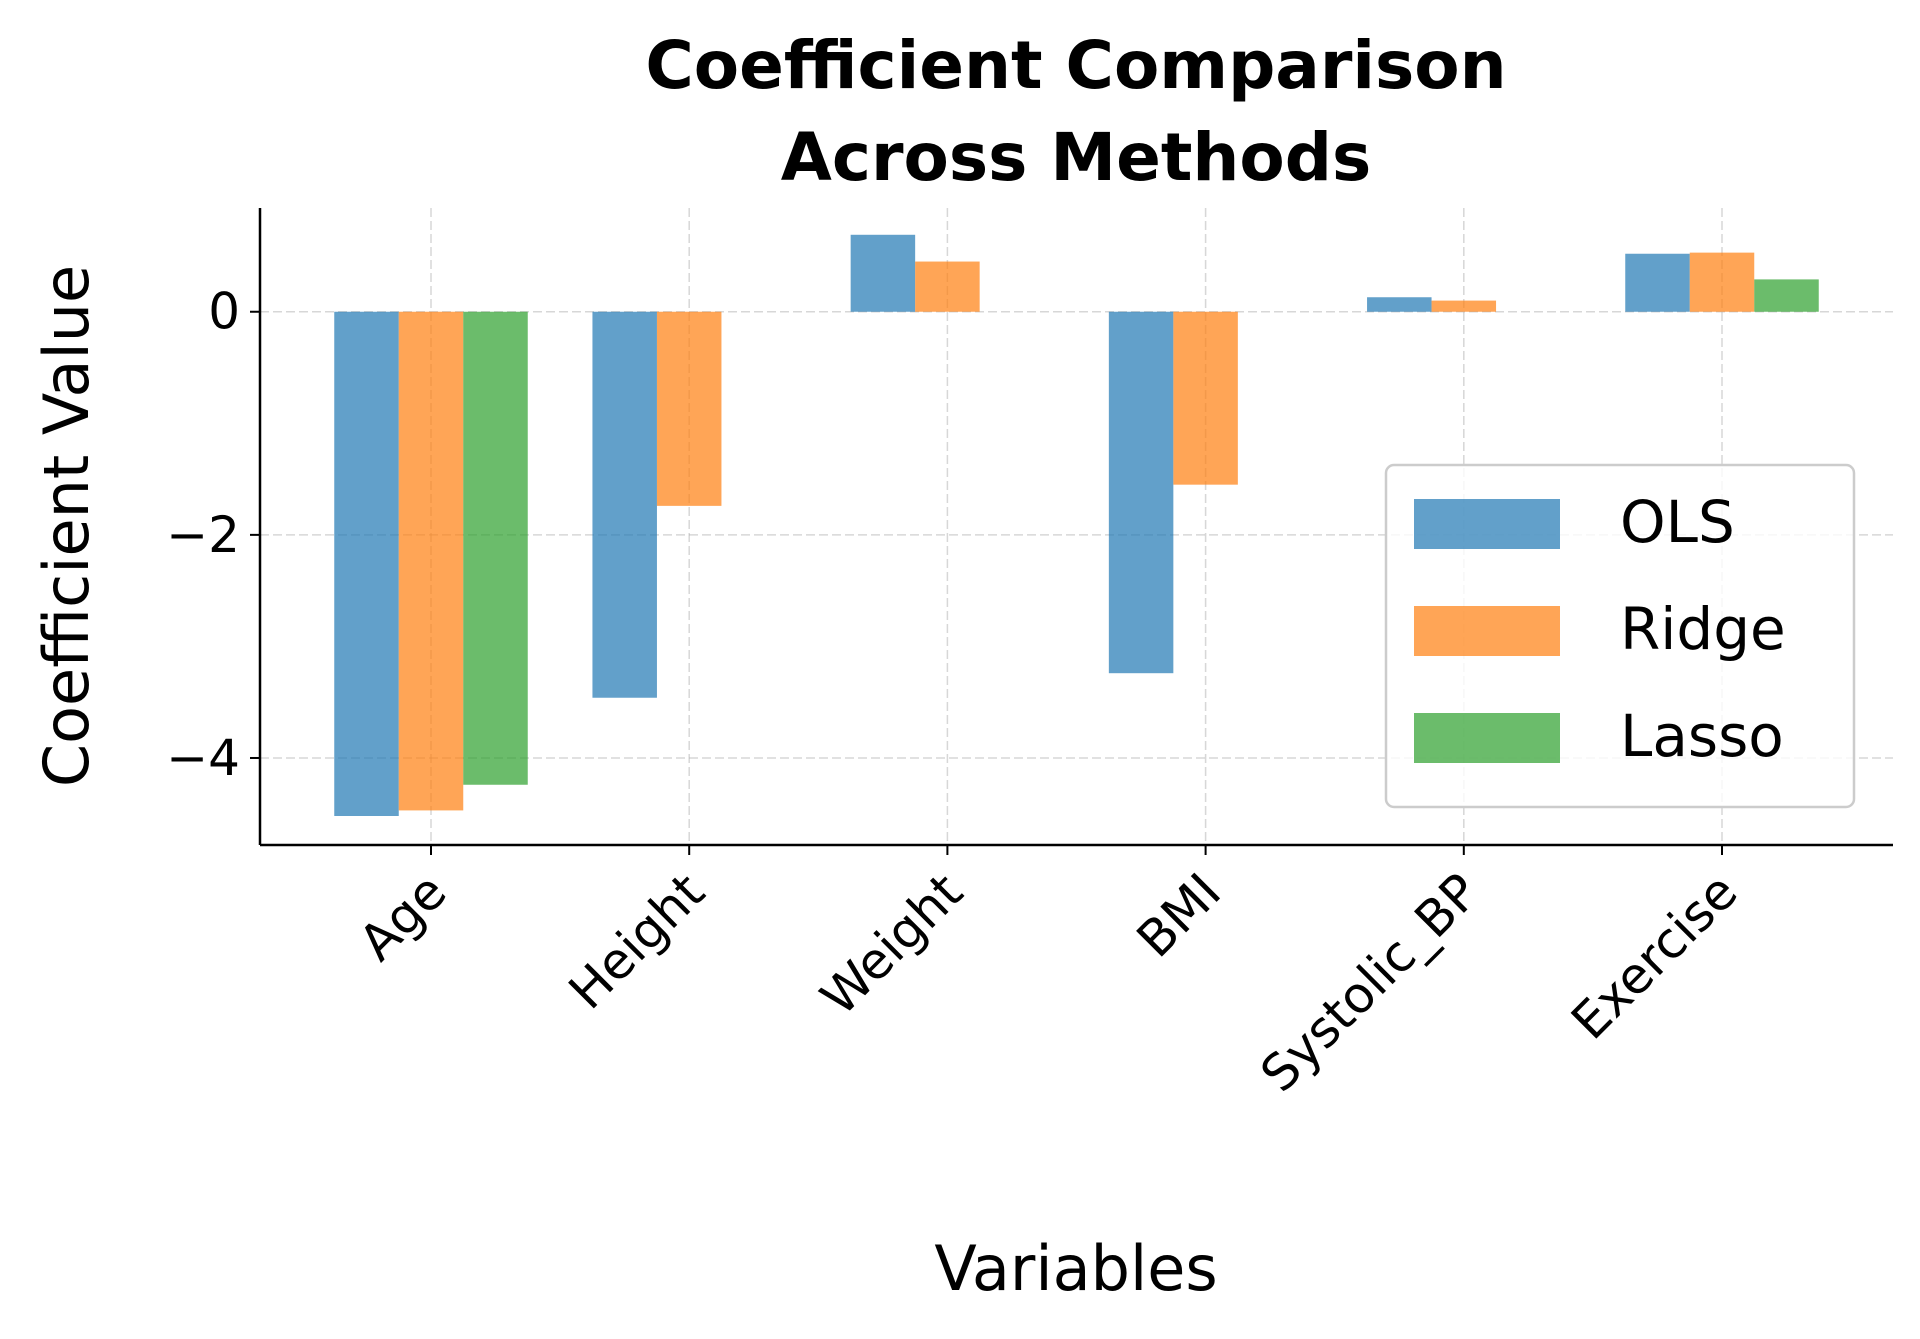  Describe the element at coordinates (203, 535) in the screenshot. I see `y-tick-label: −2` at that location.